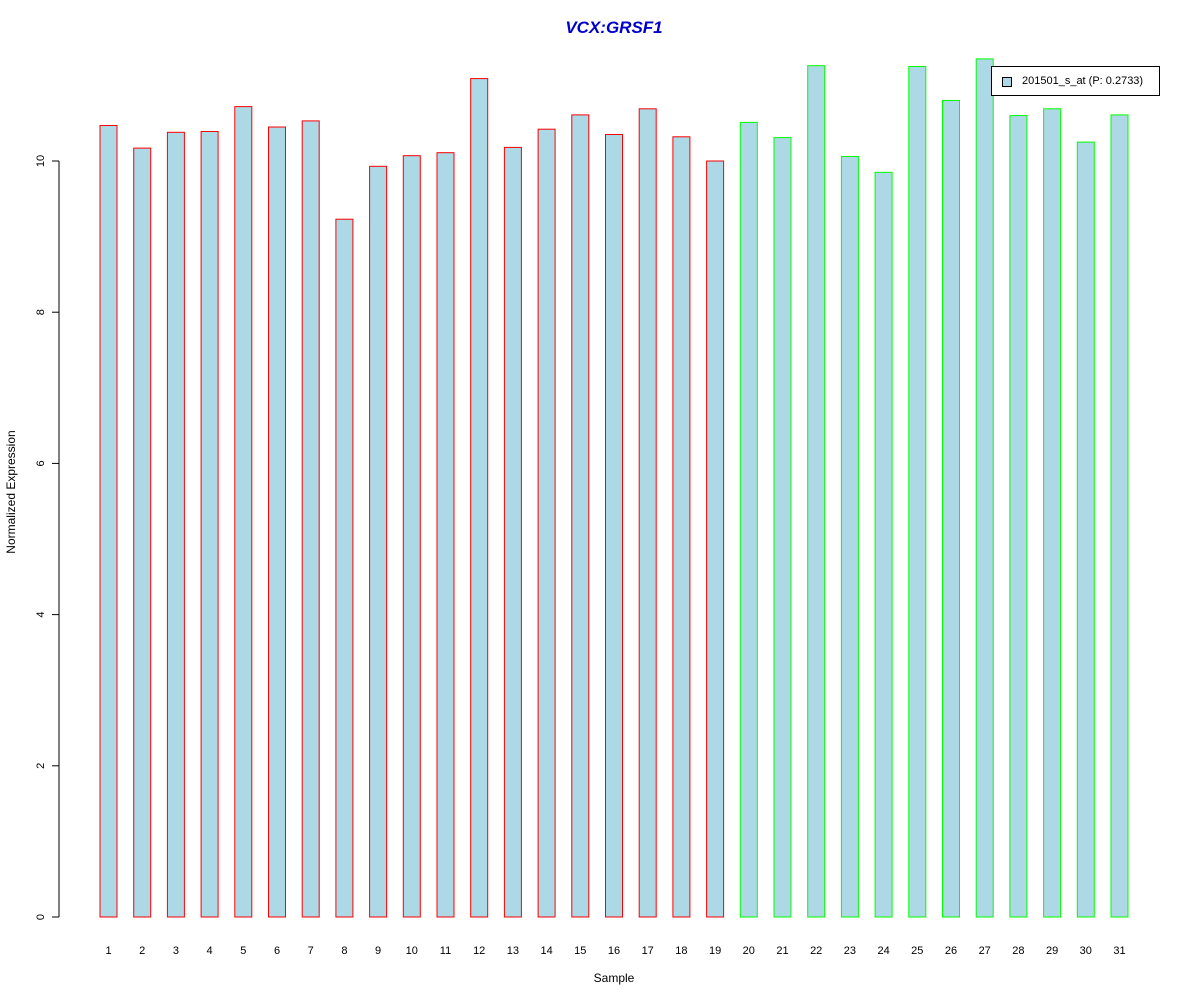  Describe the element at coordinates (513, 951) in the screenshot. I see `x-tick-label: 13` at that location.